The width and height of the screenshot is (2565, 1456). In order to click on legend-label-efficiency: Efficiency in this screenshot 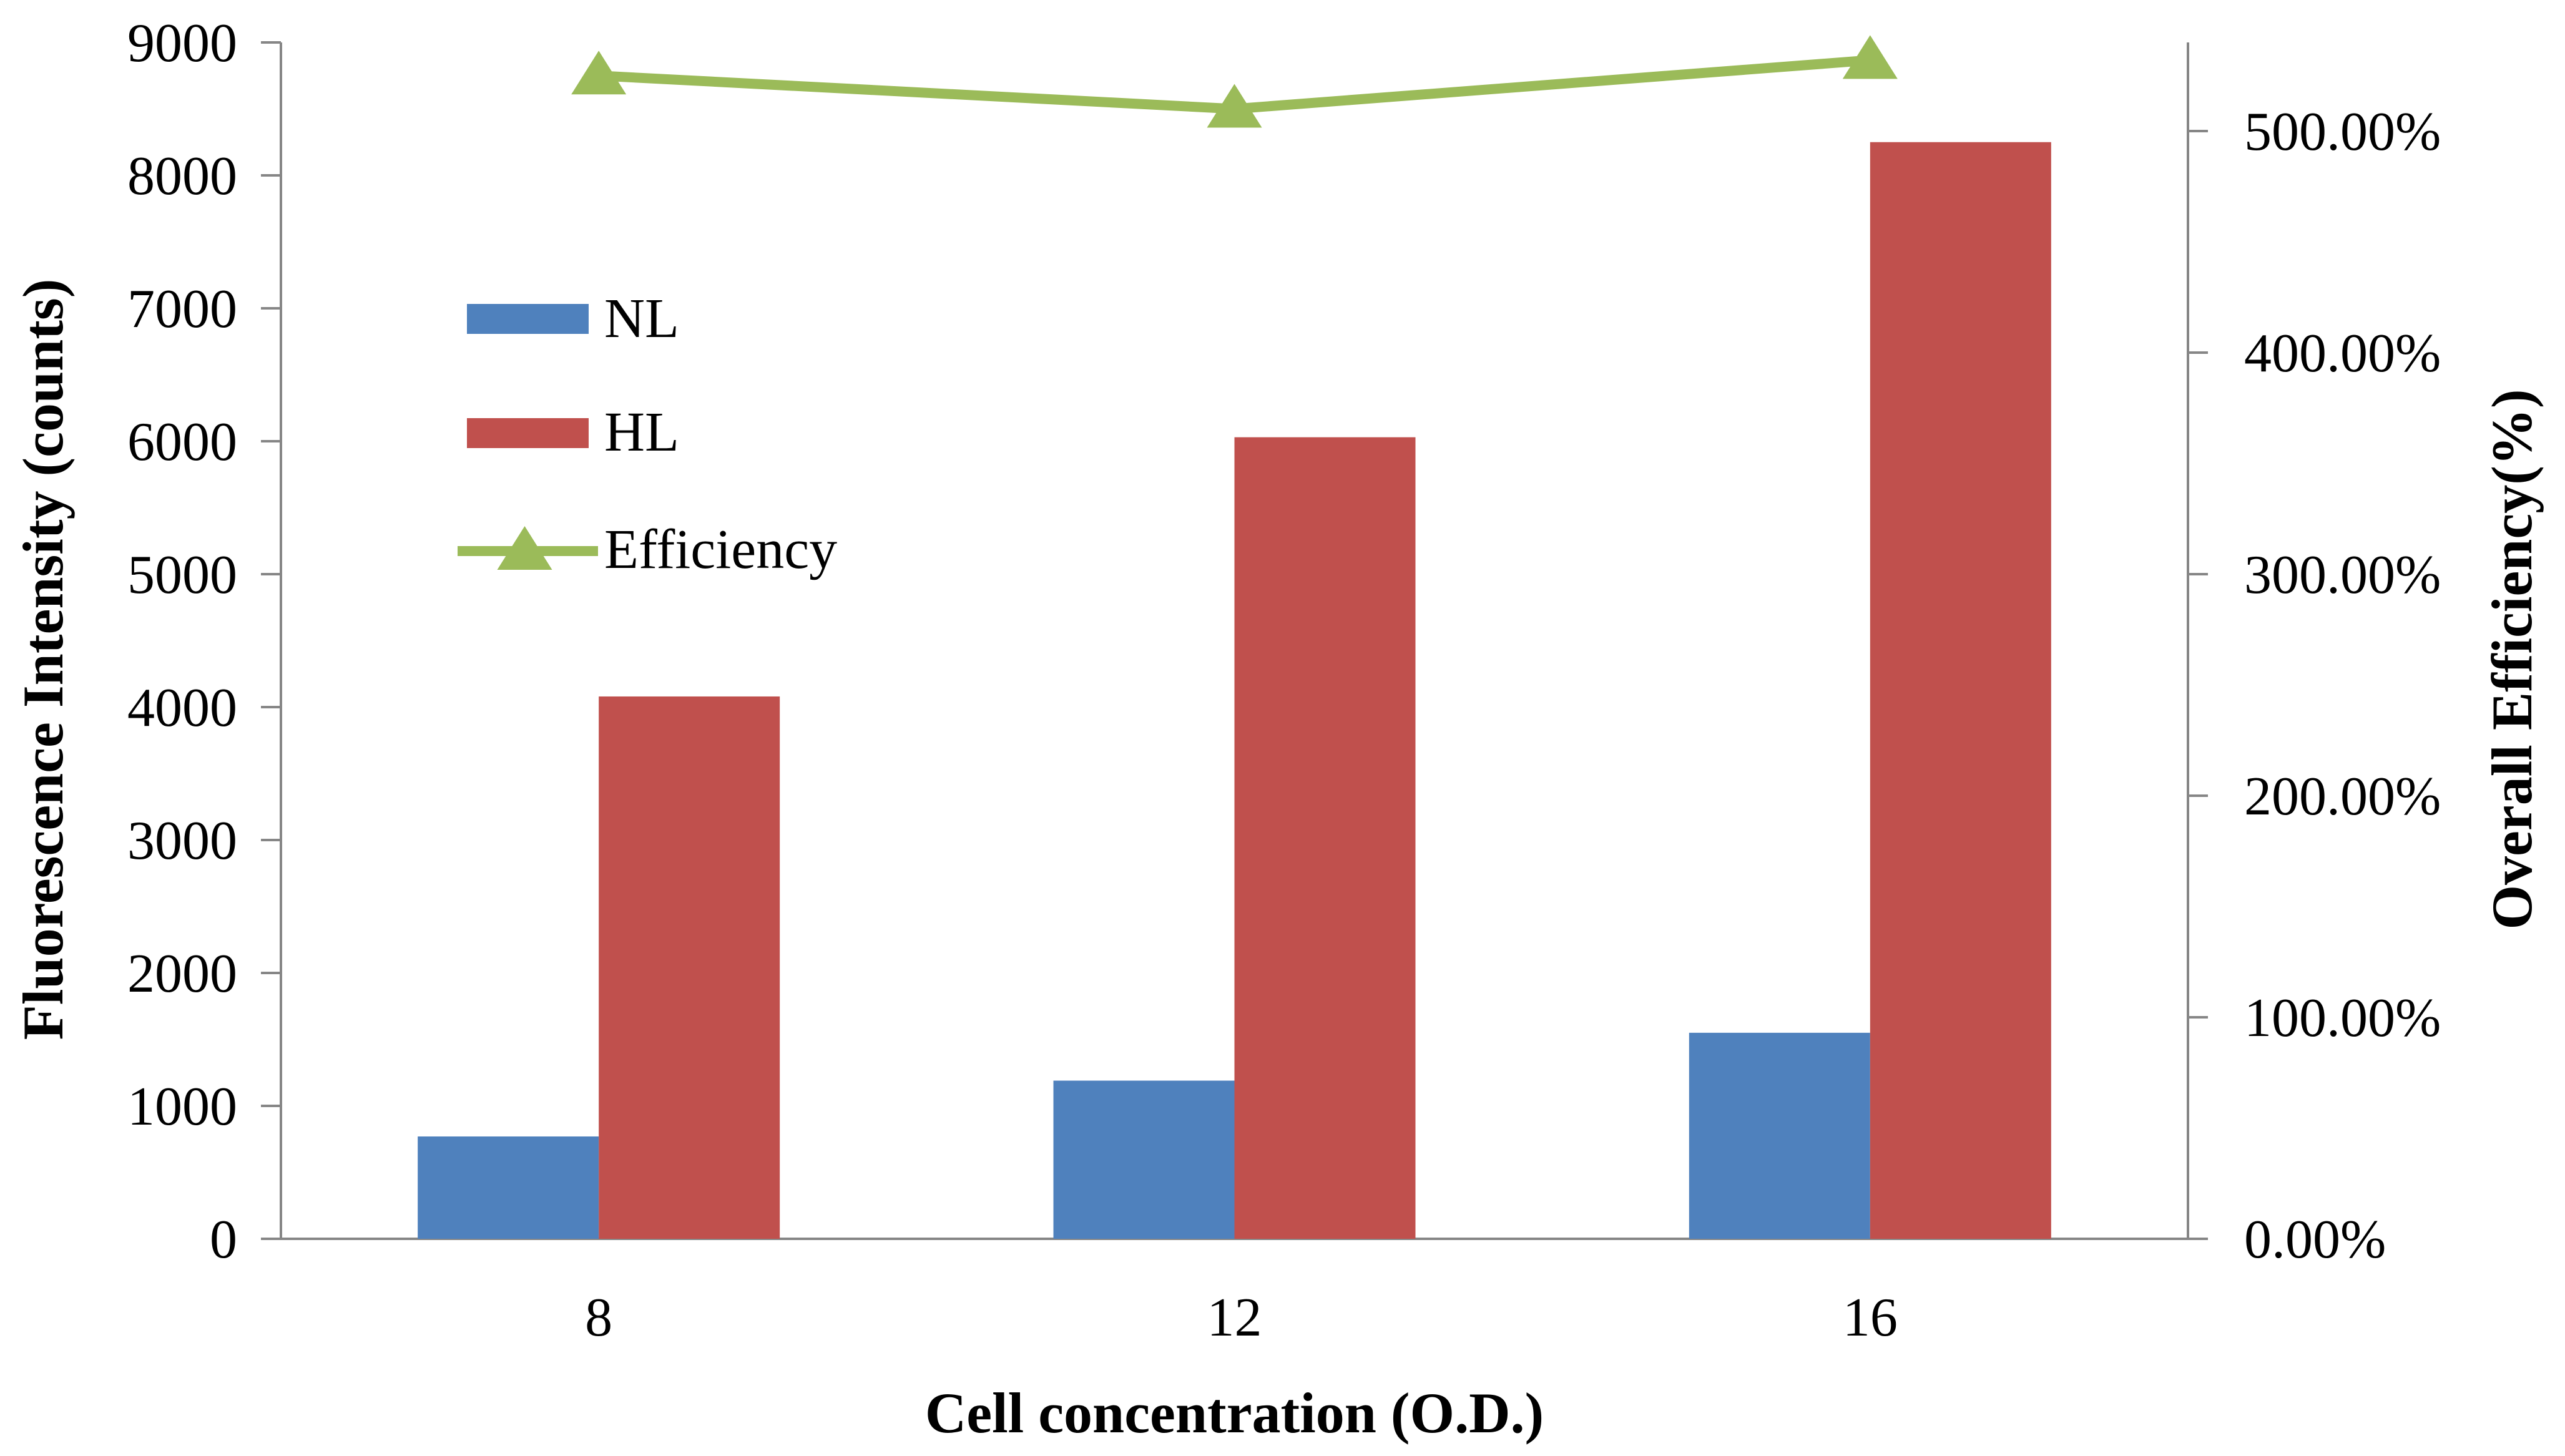, I will do `click(720, 549)`.